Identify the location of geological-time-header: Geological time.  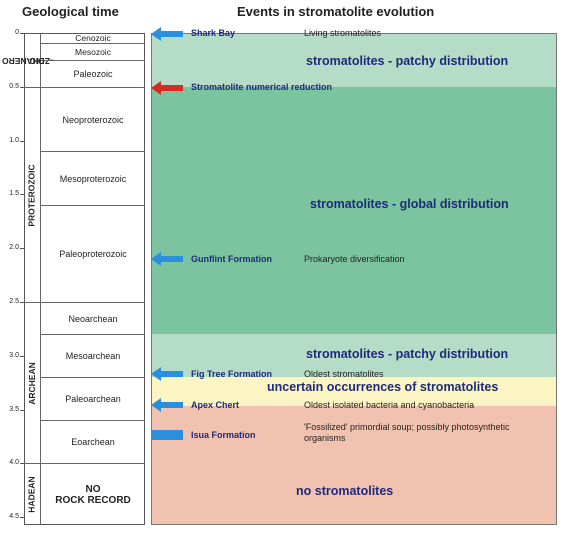
(70, 11).